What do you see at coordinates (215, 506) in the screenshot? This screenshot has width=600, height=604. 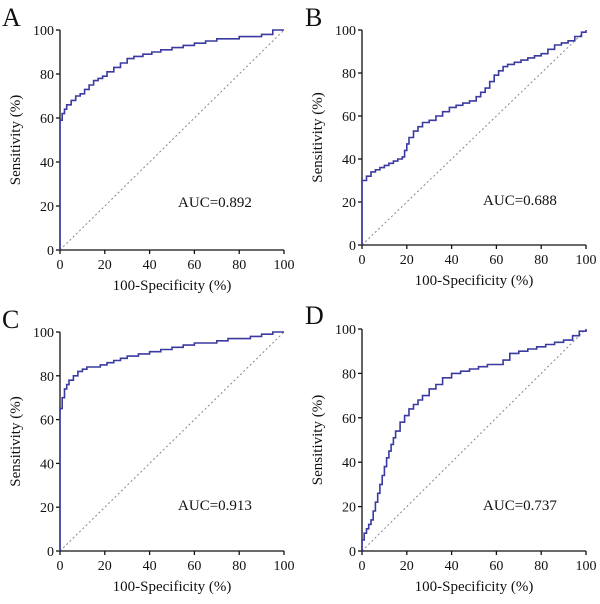 I see `auc-label: AUC=0.913` at bounding box center [215, 506].